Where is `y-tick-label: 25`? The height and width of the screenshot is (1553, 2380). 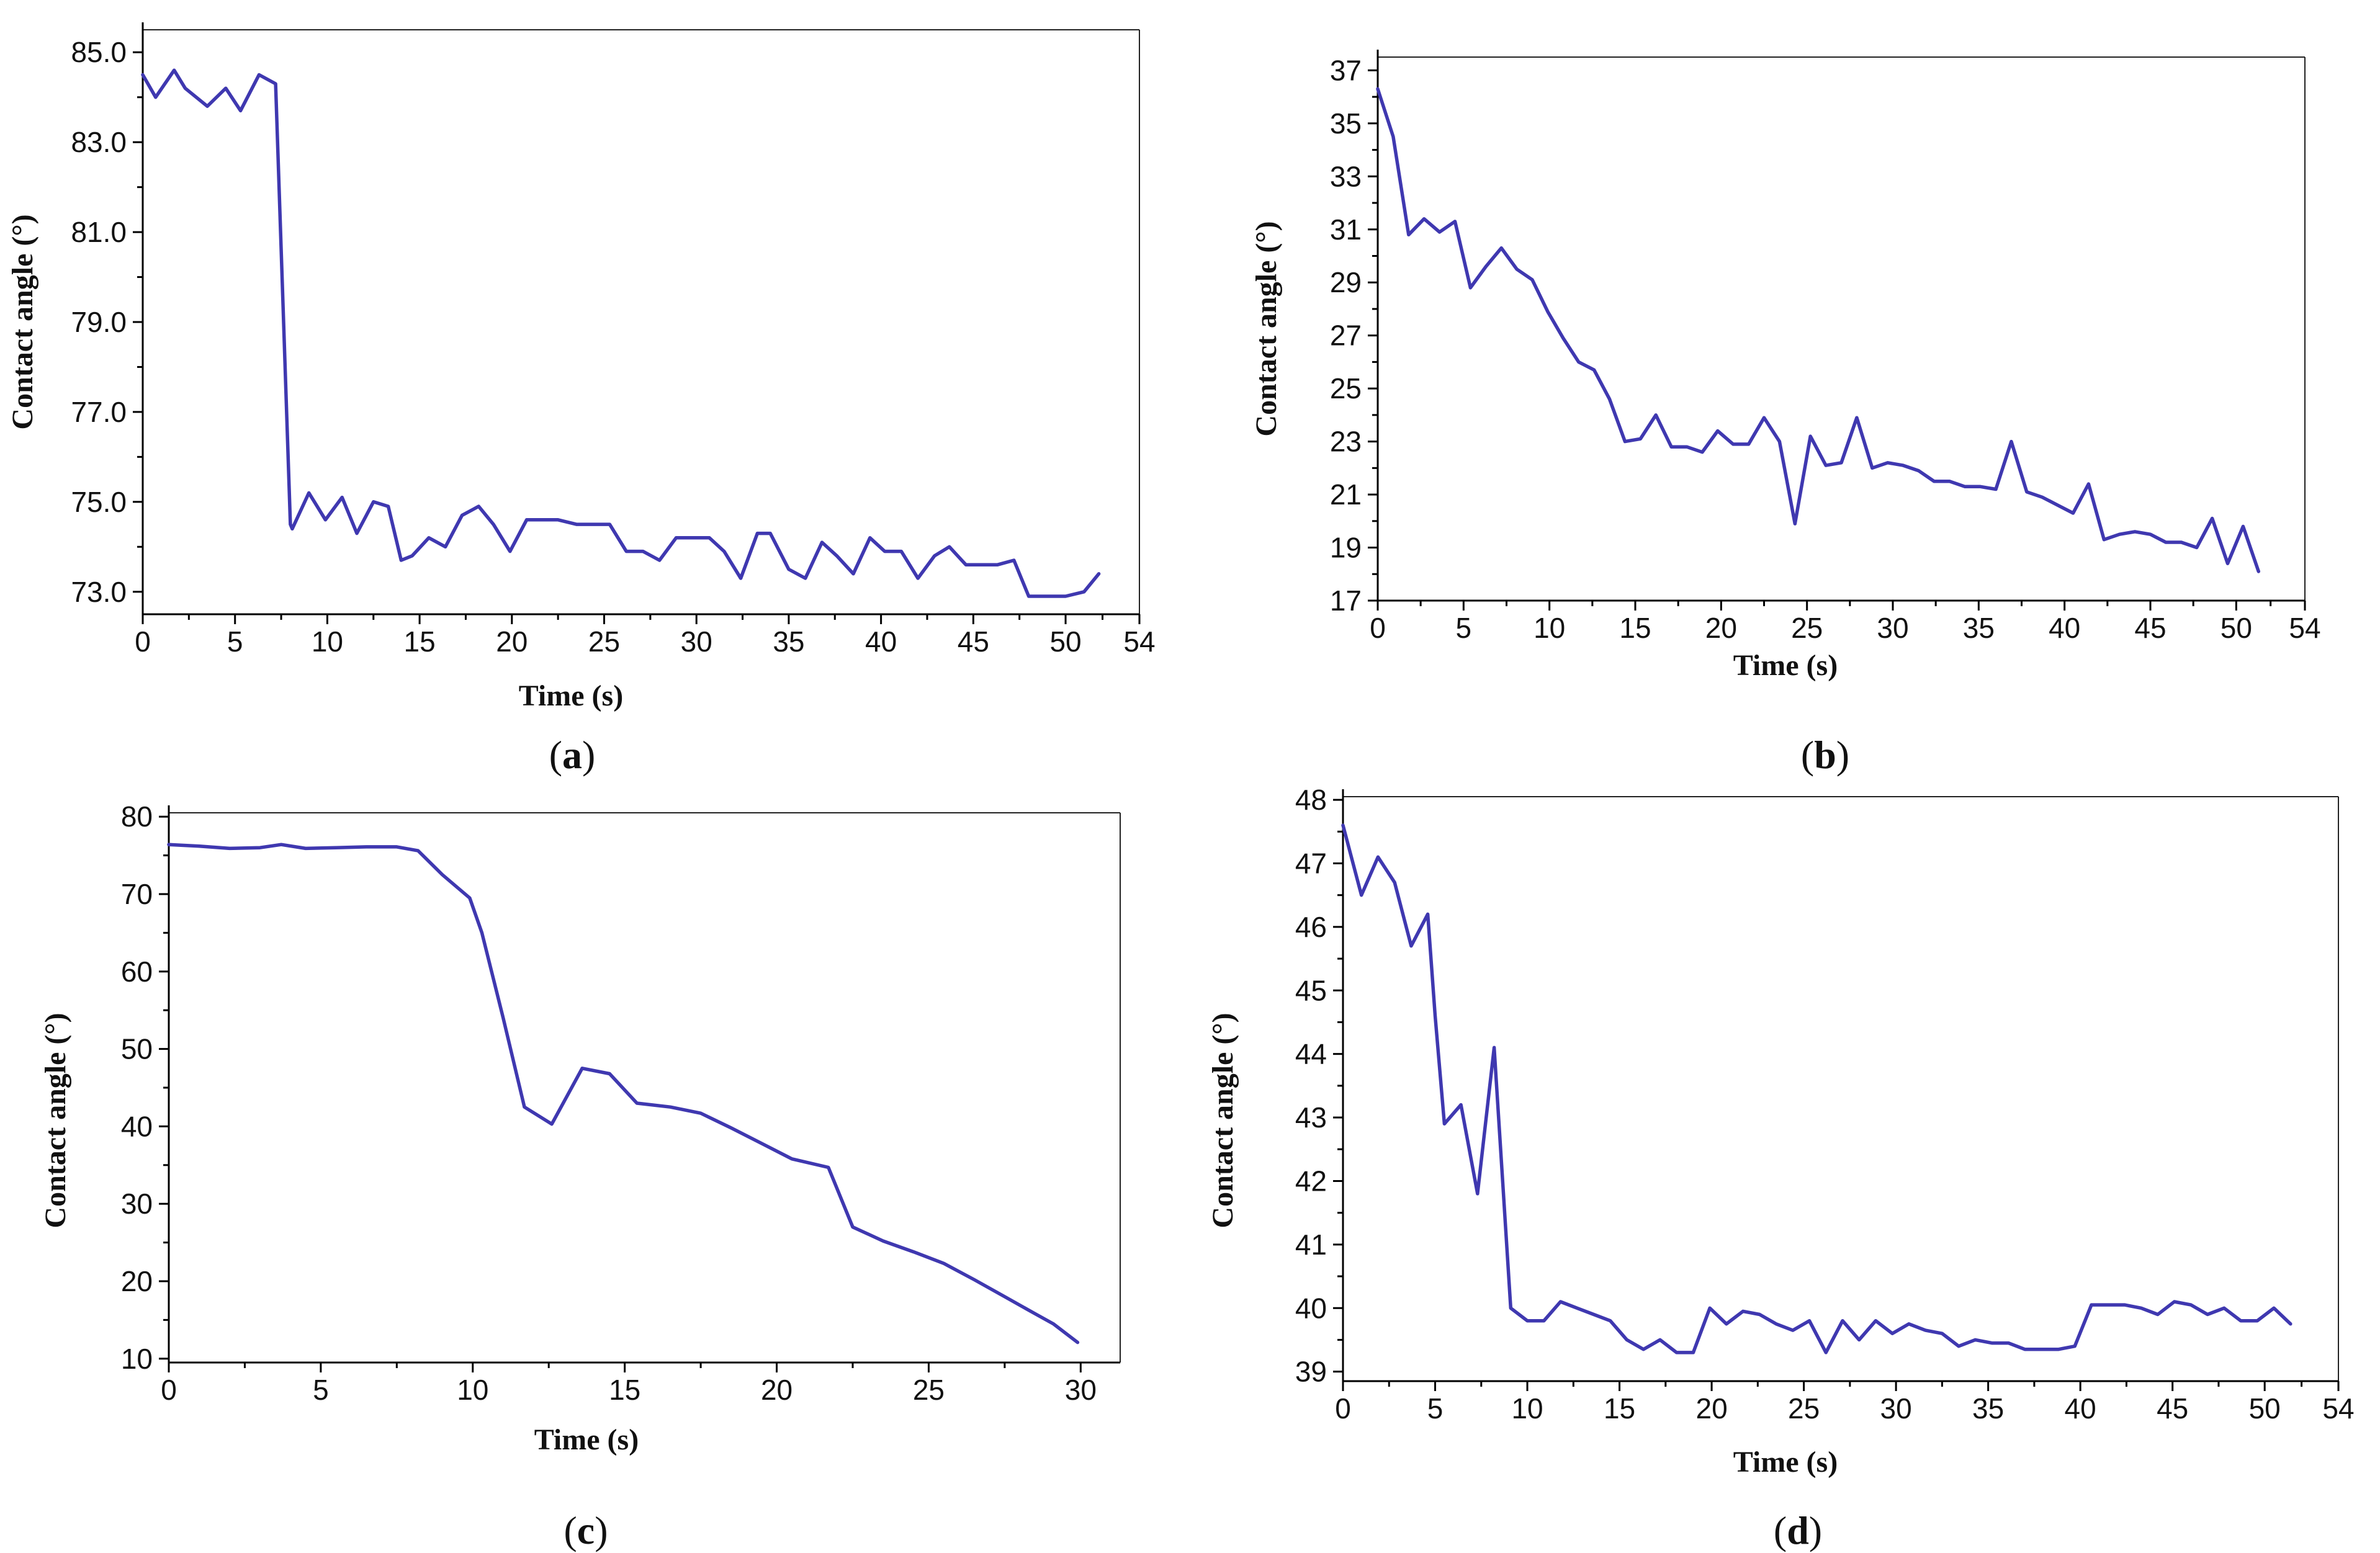 y-tick-label: 25 is located at coordinates (1346, 388).